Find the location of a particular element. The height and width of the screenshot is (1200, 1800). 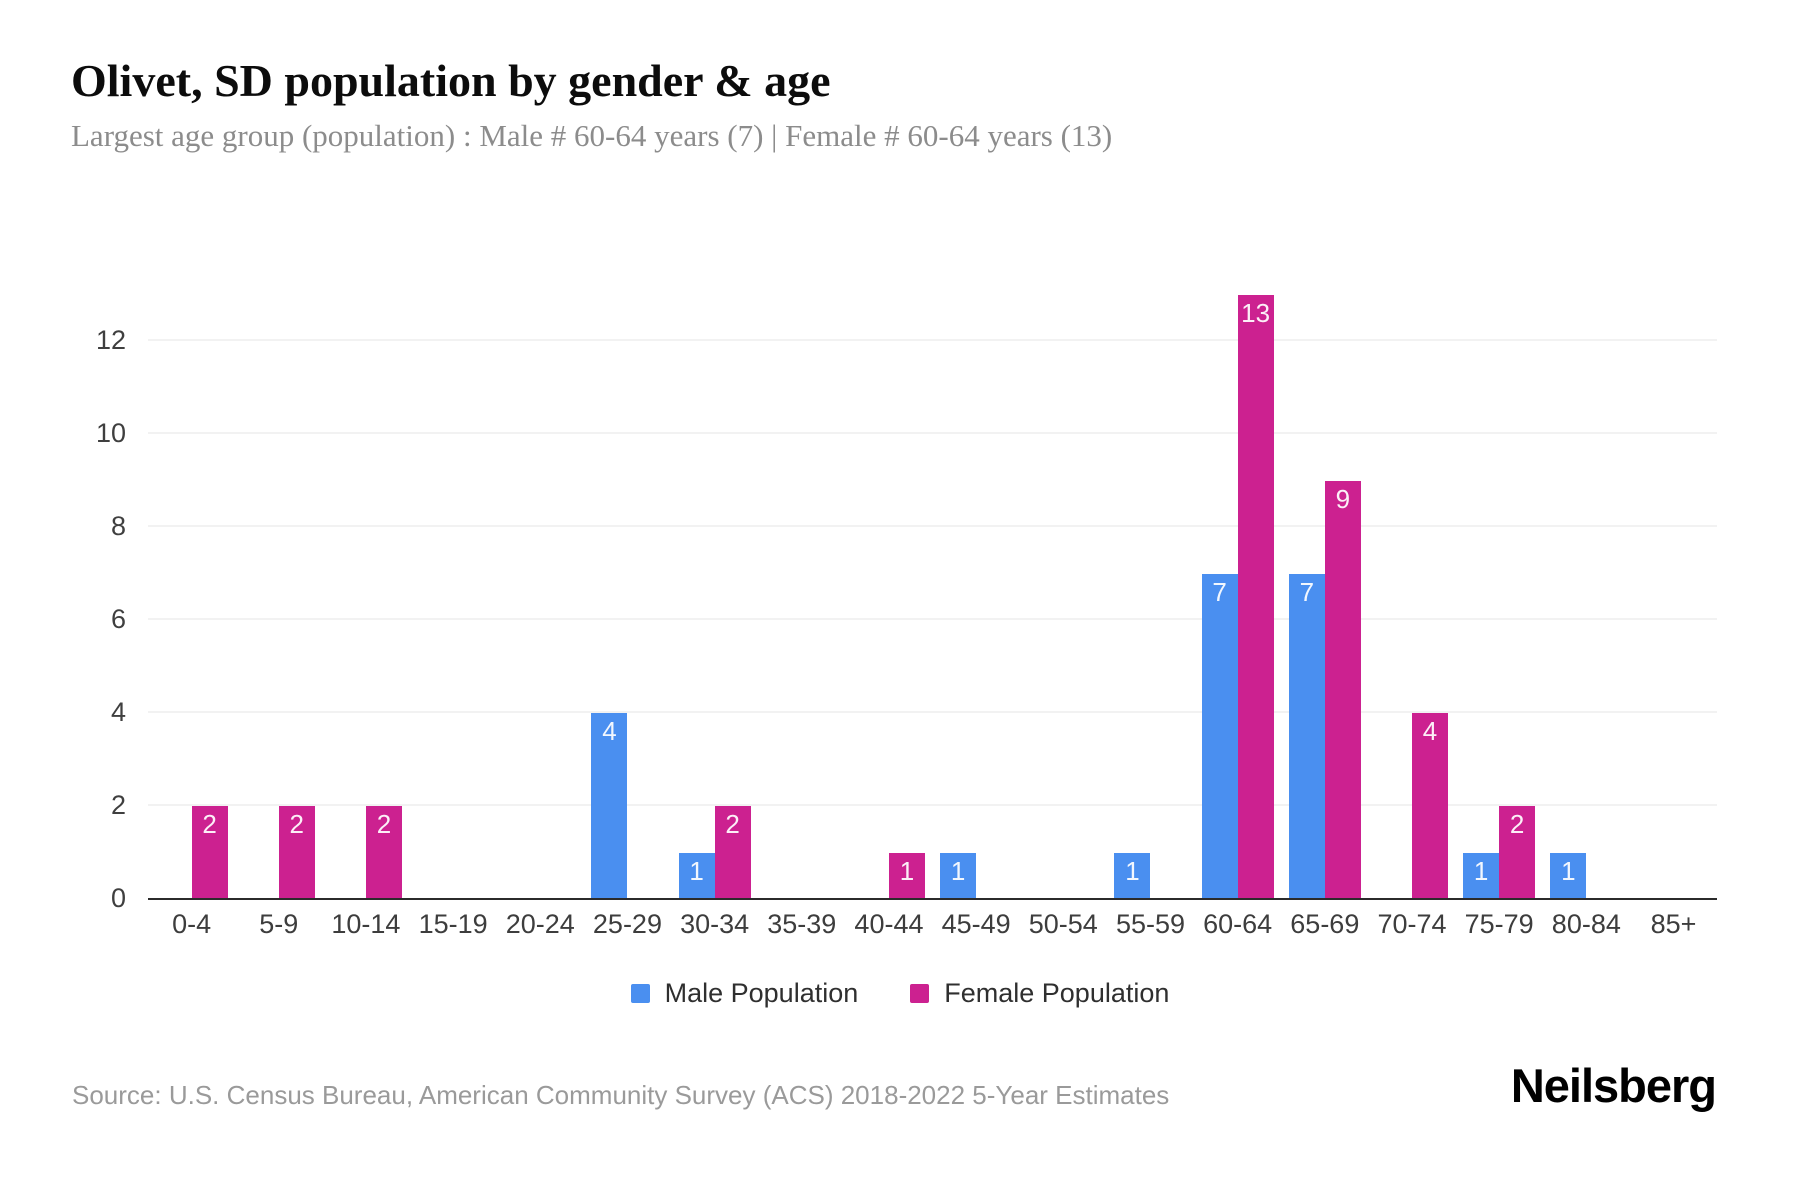

male-bar-55-59: 1 is located at coordinates (1132, 875).